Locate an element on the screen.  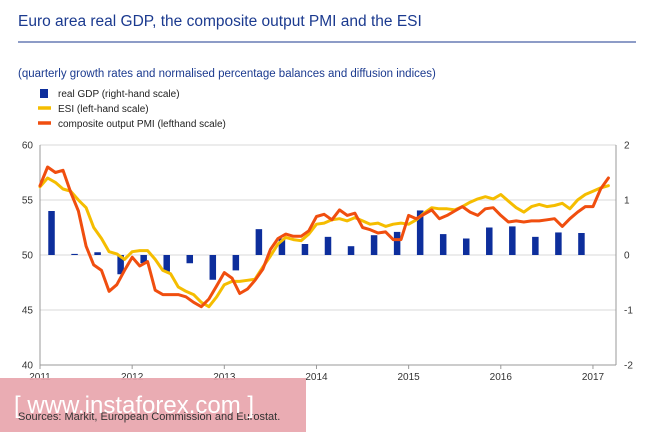
watermark-band is located at coordinates (153, 405).